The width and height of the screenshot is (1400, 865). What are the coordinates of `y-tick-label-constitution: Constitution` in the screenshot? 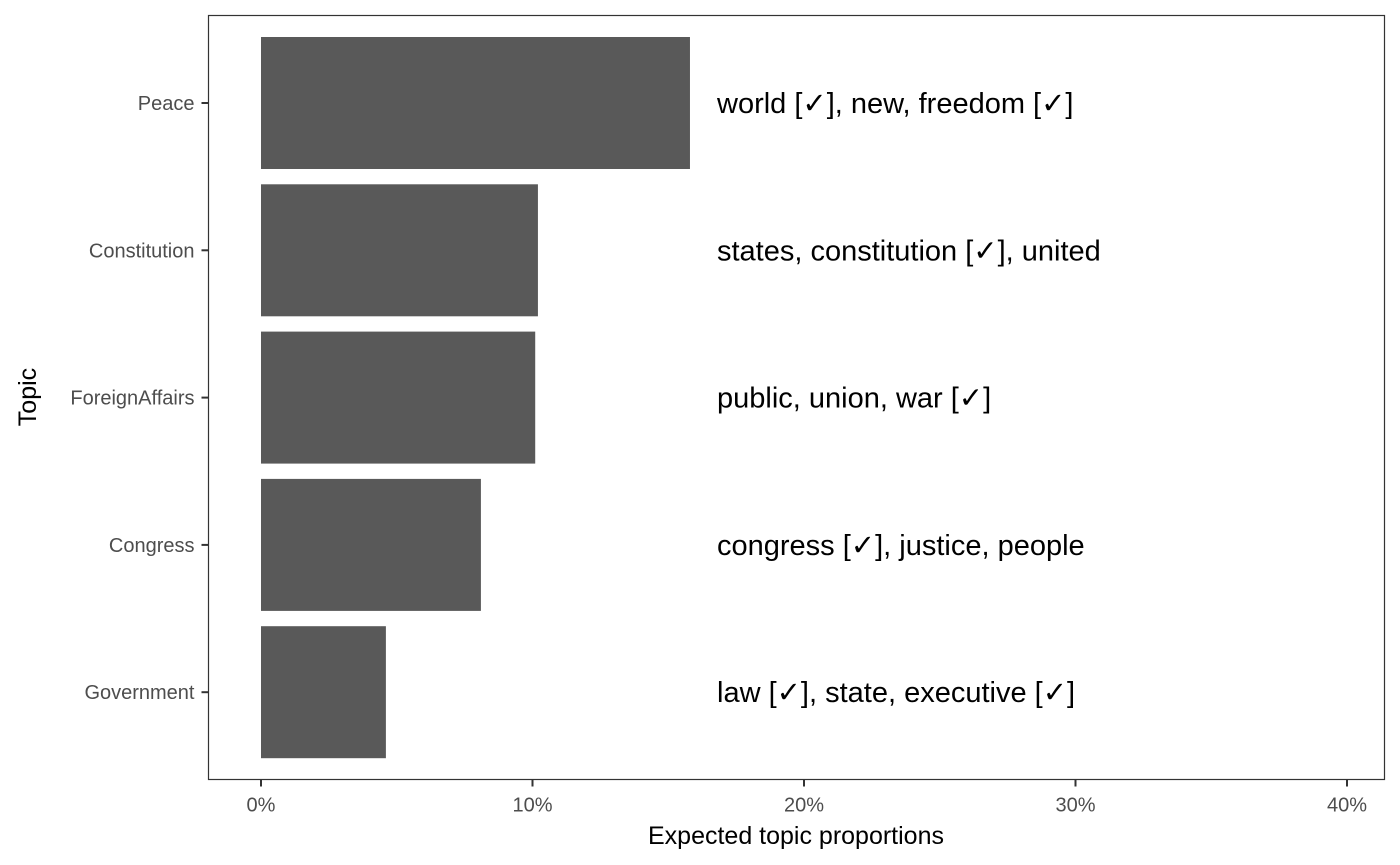 It's located at (142, 251).